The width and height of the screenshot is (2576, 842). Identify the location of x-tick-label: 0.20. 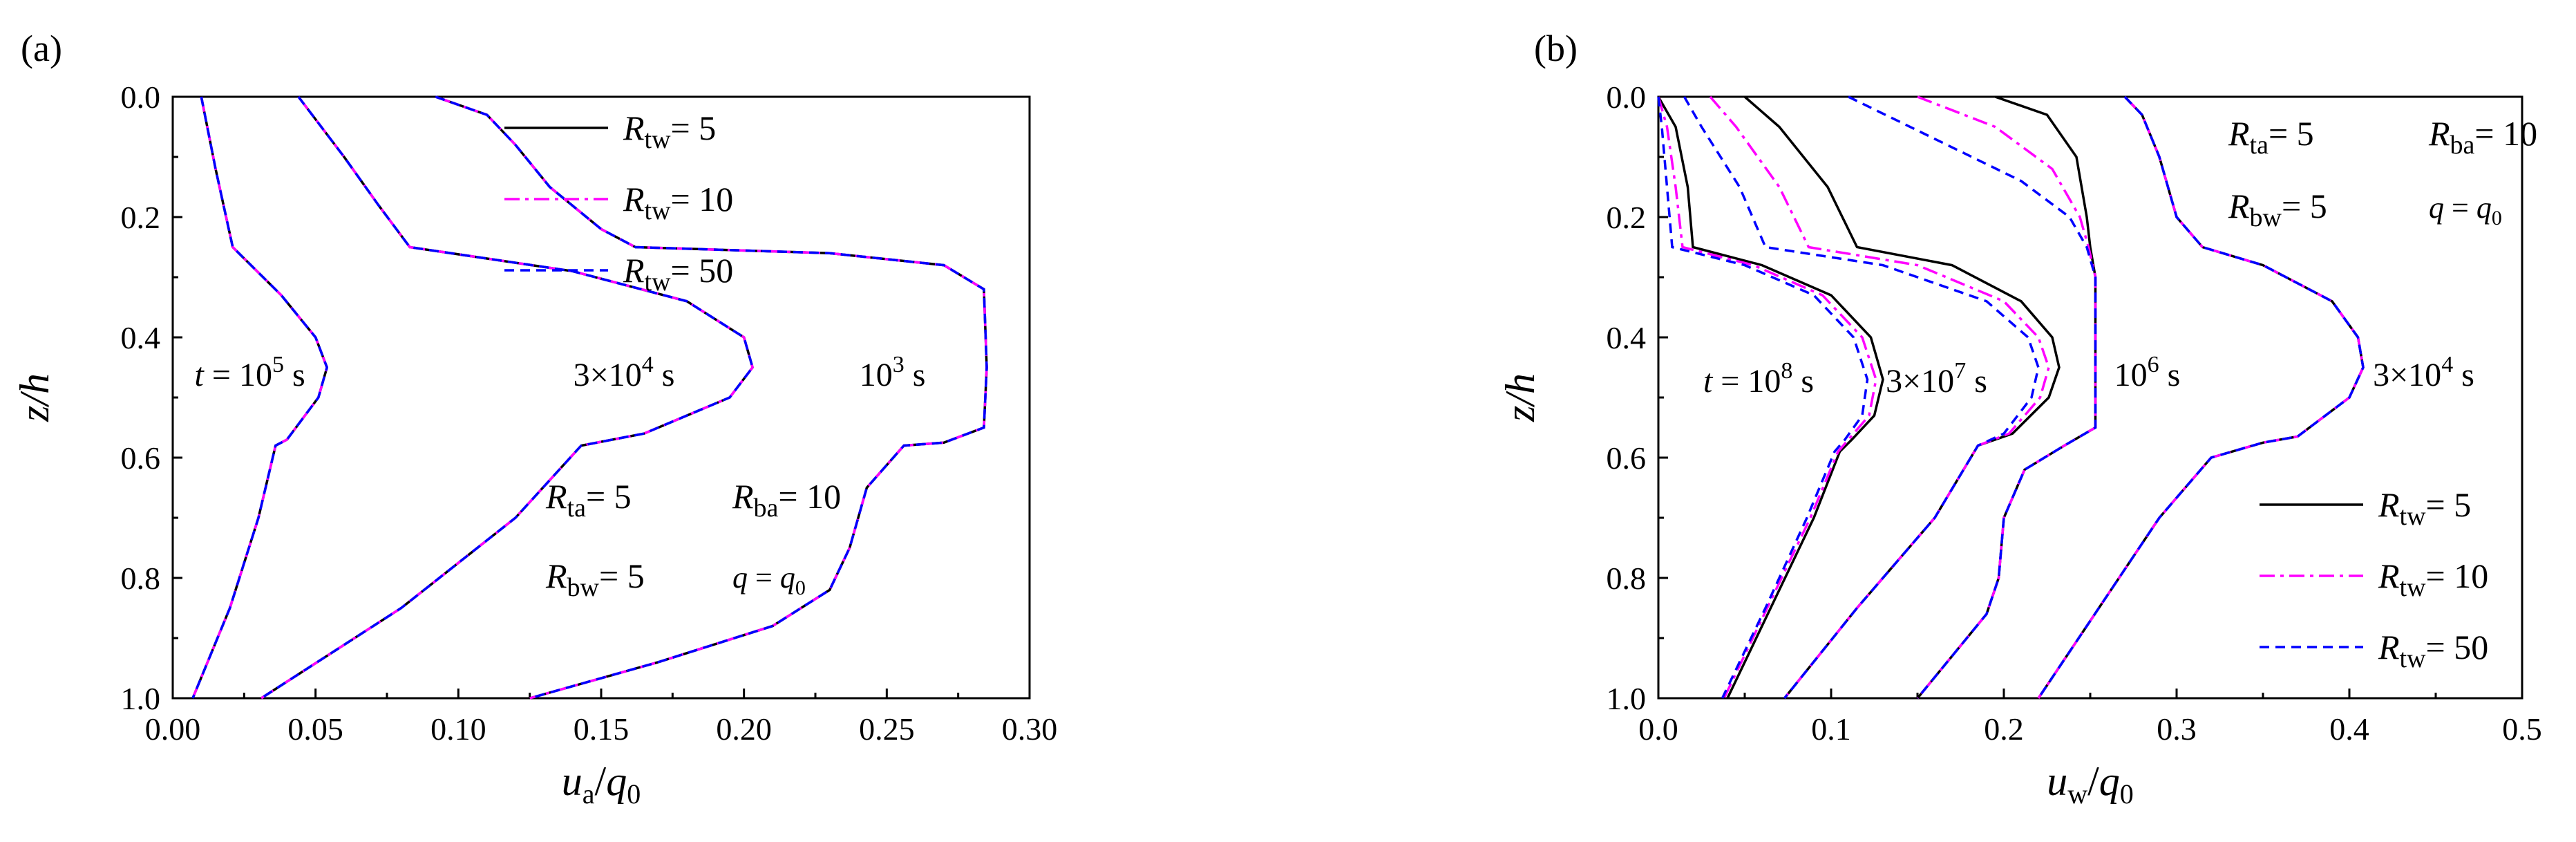
(744, 729).